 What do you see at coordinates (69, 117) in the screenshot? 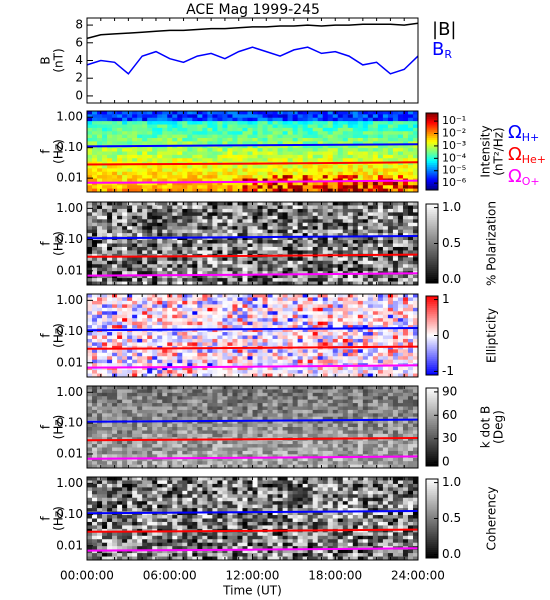
I see `y-tick-label: 1.00` at bounding box center [69, 117].